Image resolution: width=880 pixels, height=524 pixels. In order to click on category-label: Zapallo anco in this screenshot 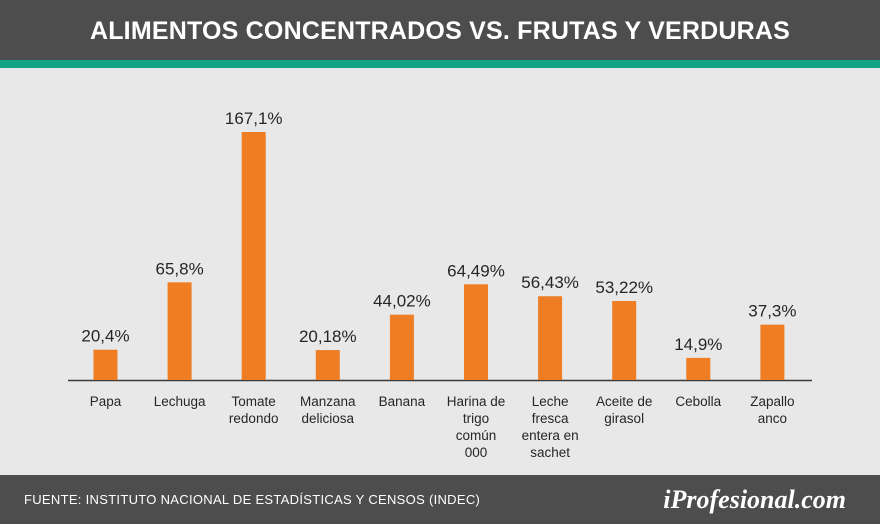, I will do `click(772, 410)`.